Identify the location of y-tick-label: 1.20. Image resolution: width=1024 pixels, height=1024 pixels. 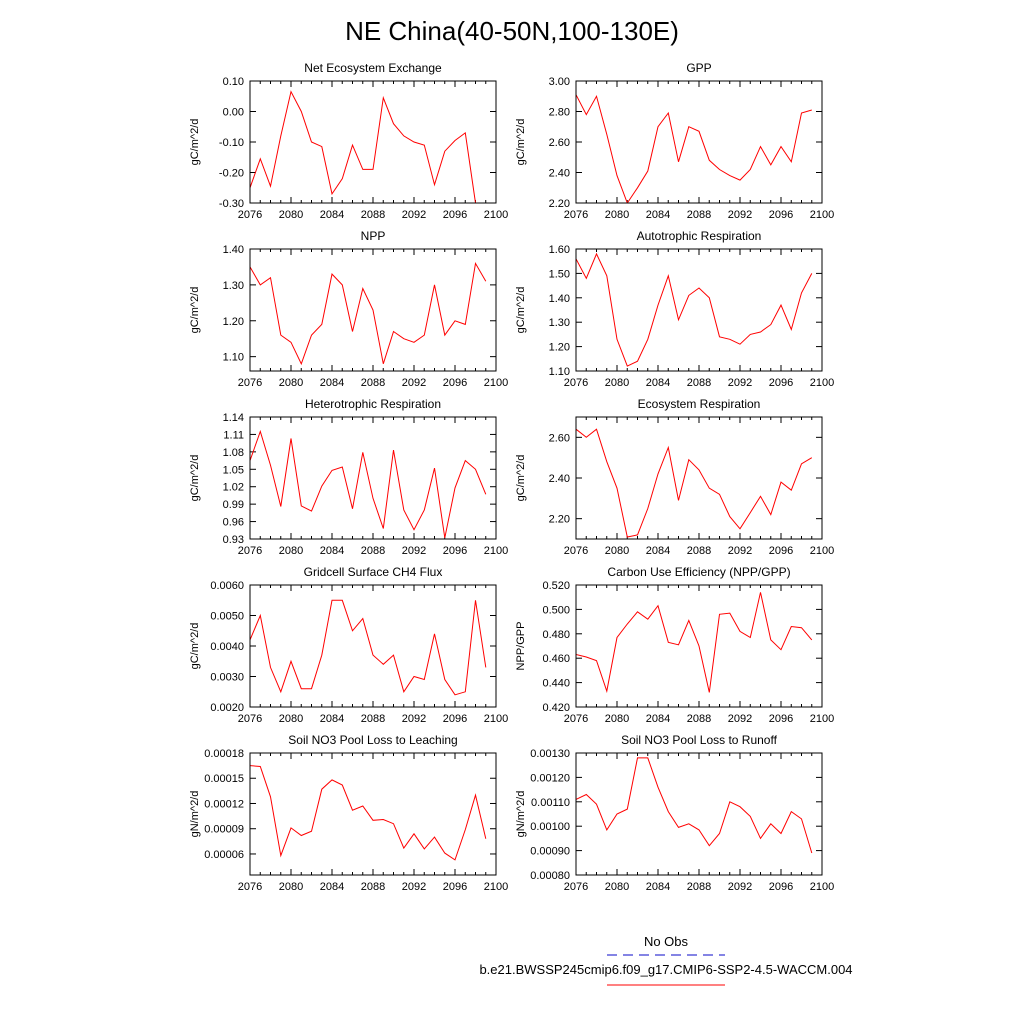
(559, 348).